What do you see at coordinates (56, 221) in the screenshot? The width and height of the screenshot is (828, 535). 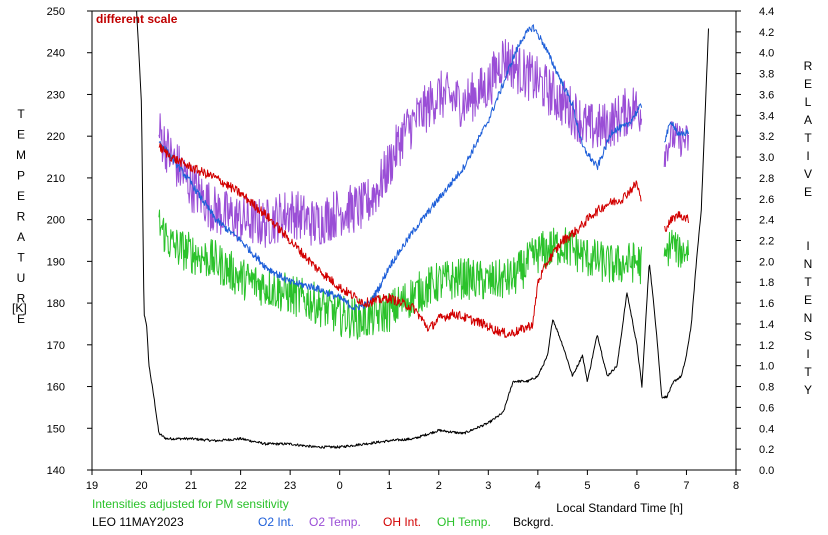 I see `y-left-tick-label: 200` at bounding box center [56, 221].